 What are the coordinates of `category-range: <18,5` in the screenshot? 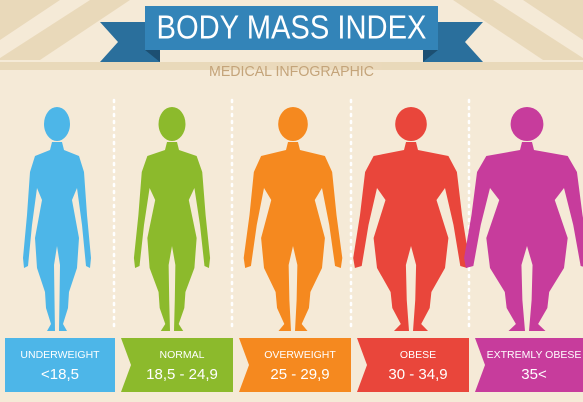 It's located at (60, 374).